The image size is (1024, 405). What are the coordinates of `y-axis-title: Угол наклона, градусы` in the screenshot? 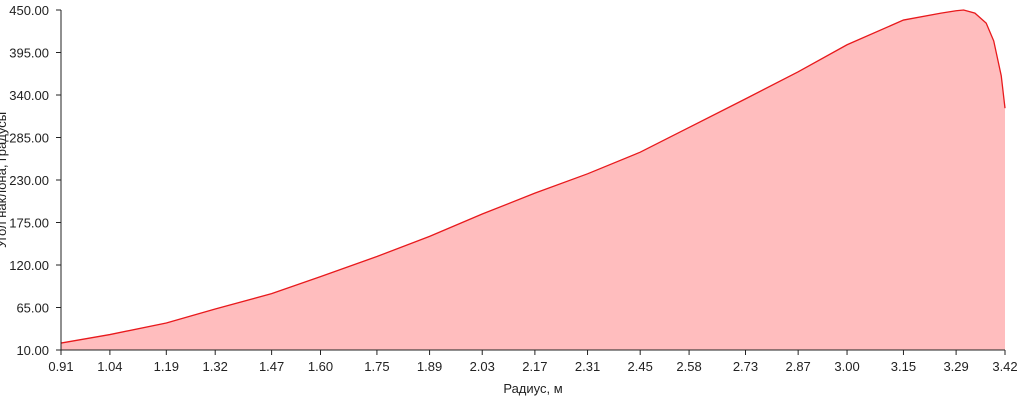 It's located at (4, 180).